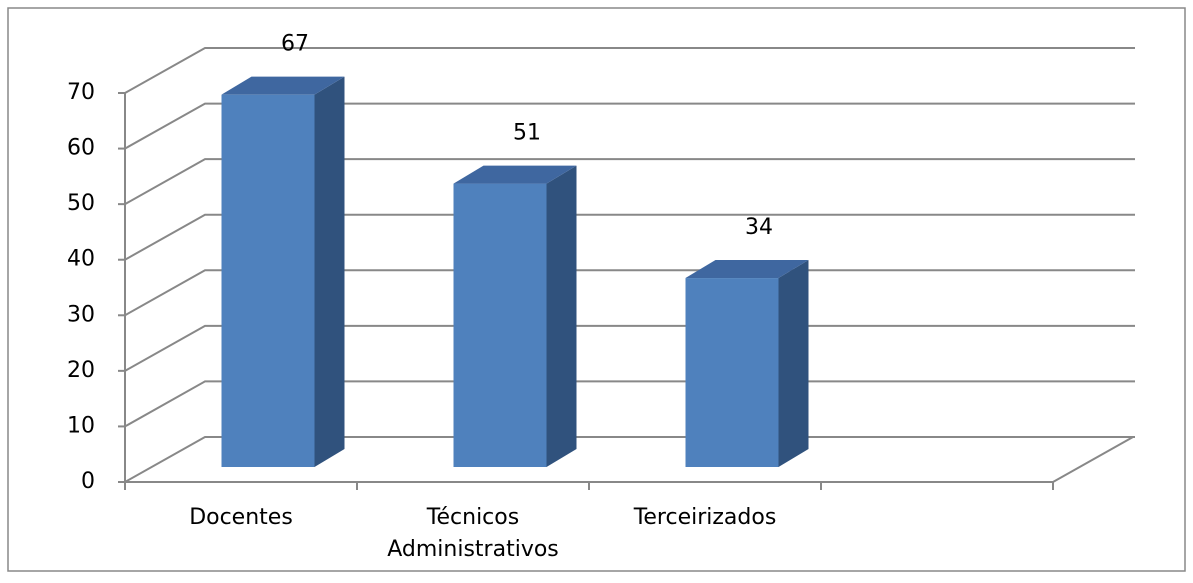 The width and height of the screenshot is (1193, 583). What do you see at coordinates (705, 517) in the screenshot?
I see `x-tick-label: Terceirizados` at bounding box center [705, 517].